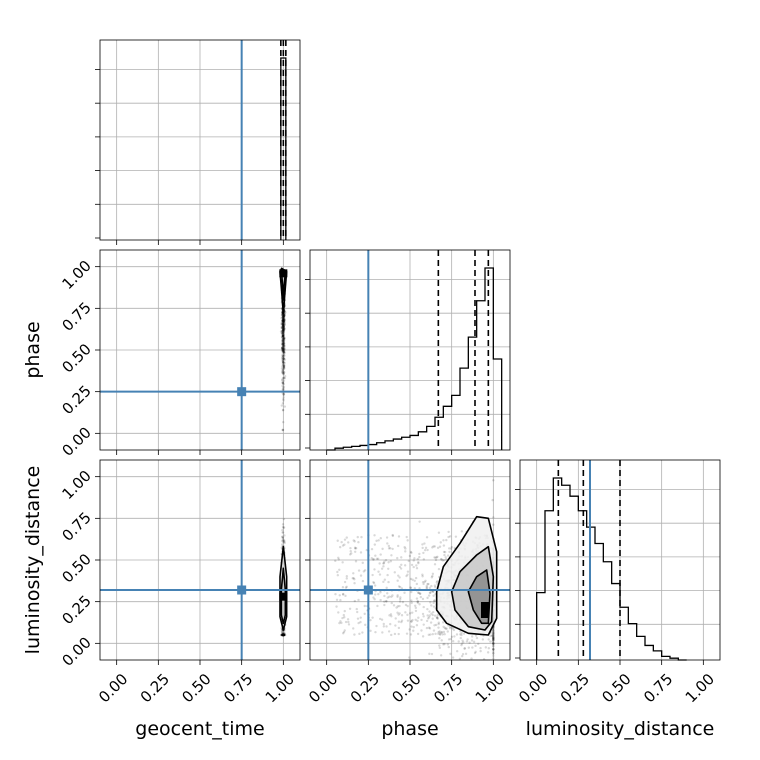 This screenshot has width=760, height=760. I want to click on y-tick-label: 0.75, so click(76, 316).